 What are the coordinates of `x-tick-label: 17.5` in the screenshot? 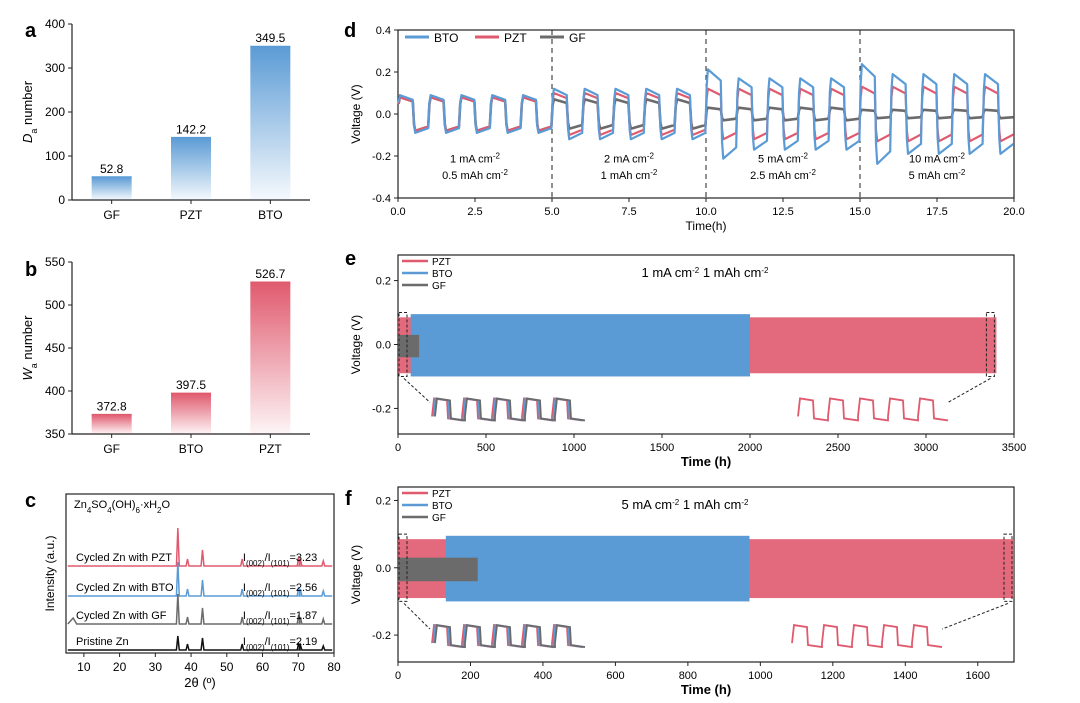 It's located at (936, 212).